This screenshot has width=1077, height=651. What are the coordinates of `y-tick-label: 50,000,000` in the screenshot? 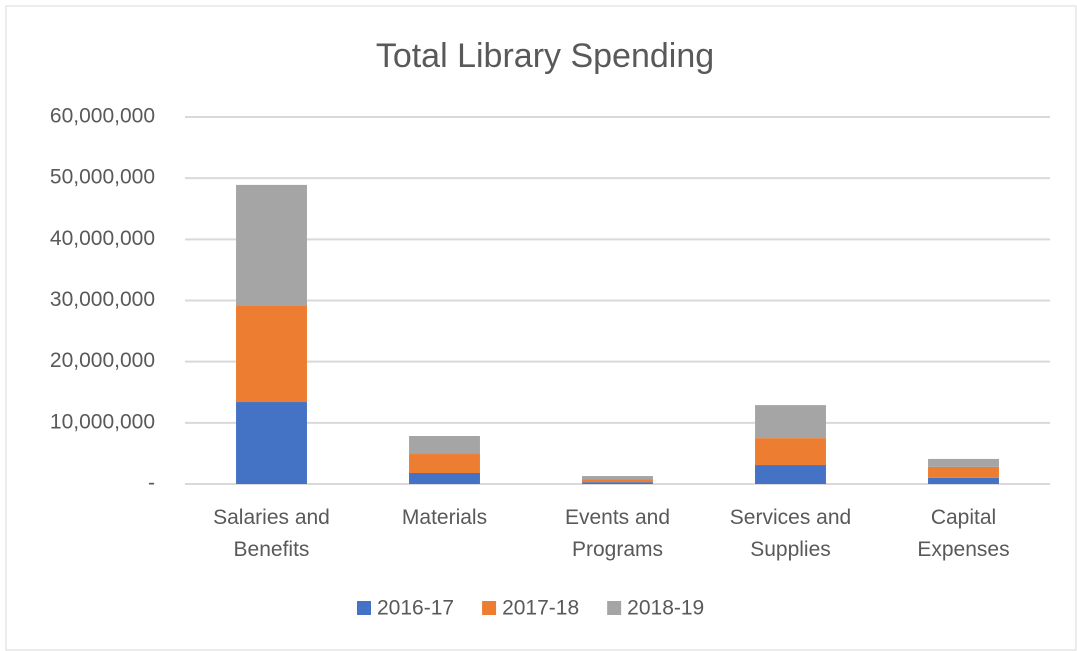 It's located at (102, 177).